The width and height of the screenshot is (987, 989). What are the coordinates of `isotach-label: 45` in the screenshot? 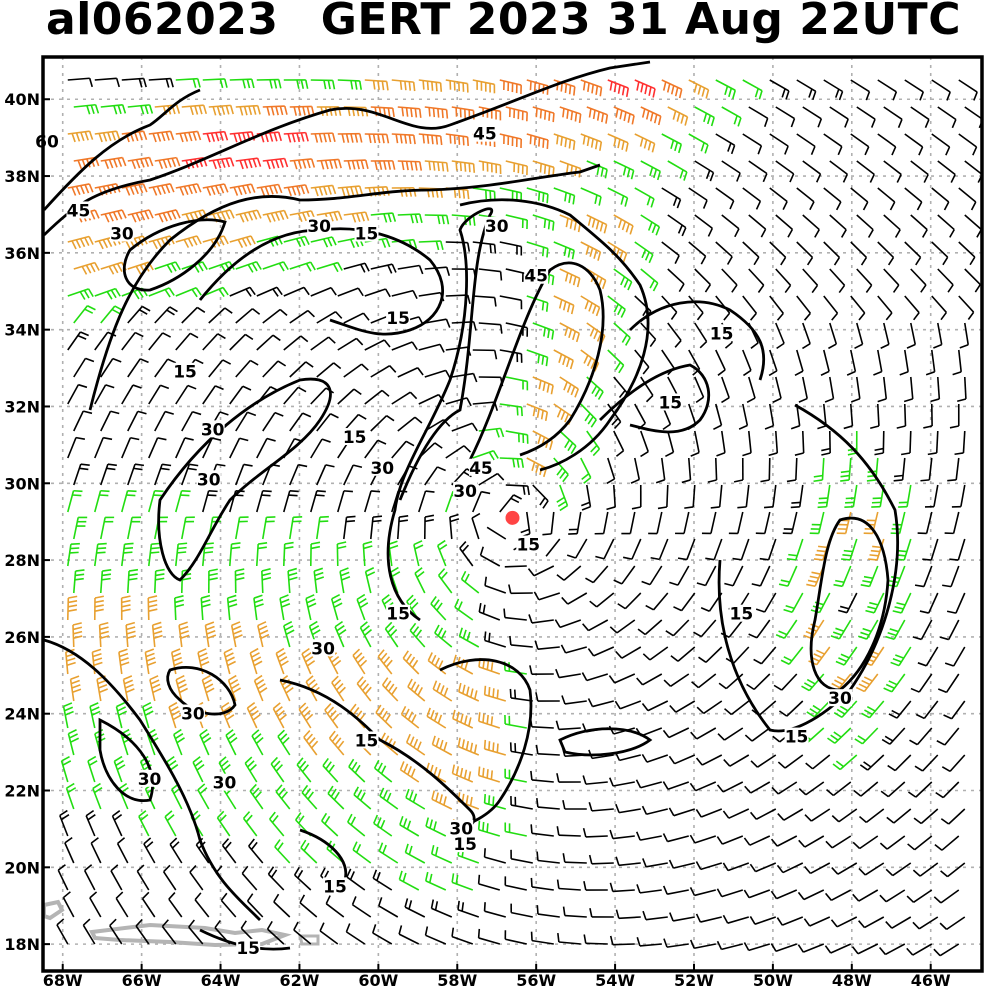 It's located at (485, 135).